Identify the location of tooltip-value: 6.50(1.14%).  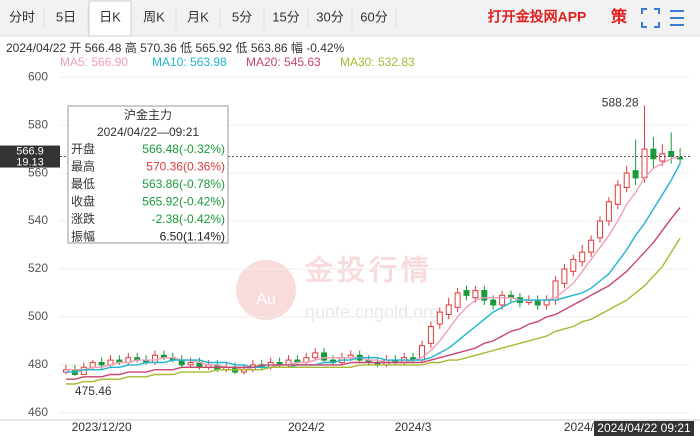
(192, 237).